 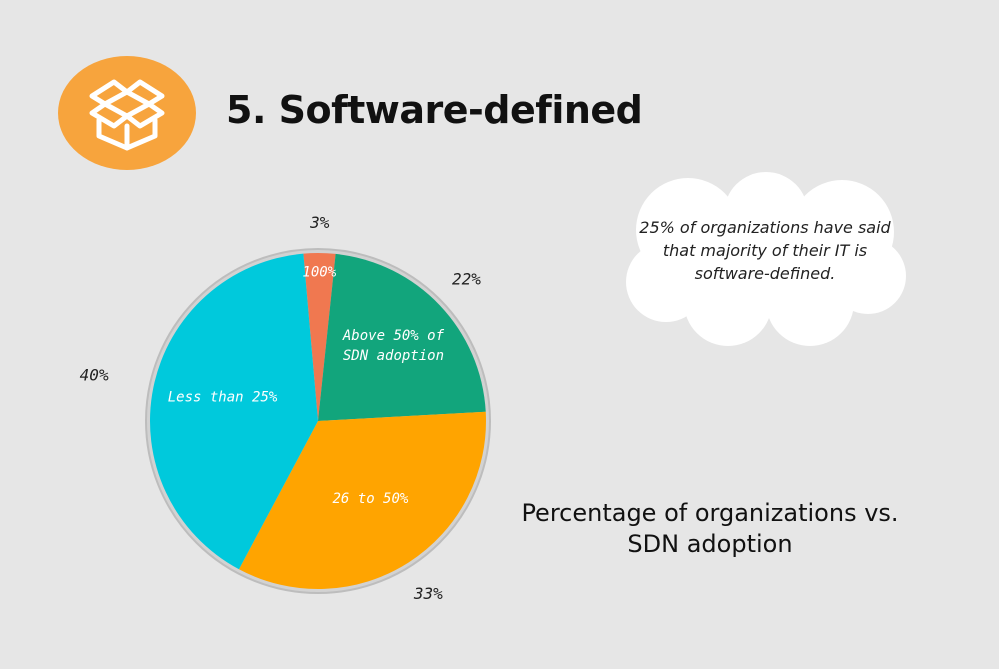 What do you see at coordinates (393, 346) in the screenshot?
I see `slice-label: Above 50% of SDN adoption` at bounding box center [393, 346].